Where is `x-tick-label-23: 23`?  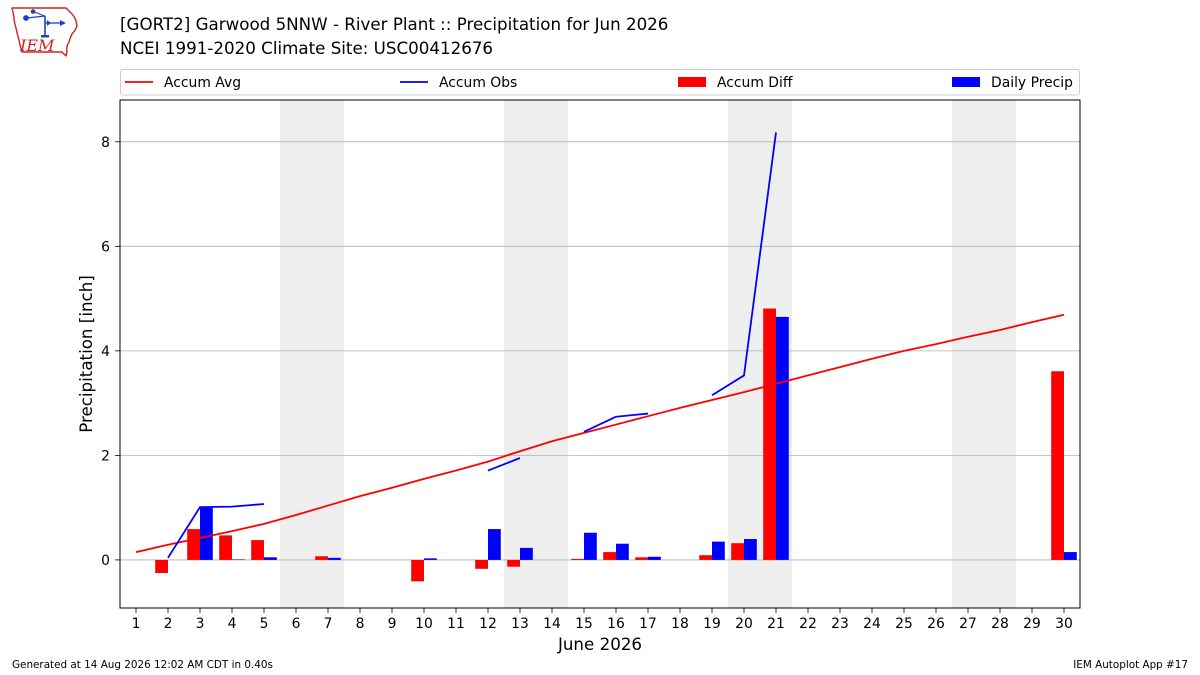
x-tick-label-23: 23 is located at coordinates (840, 624).